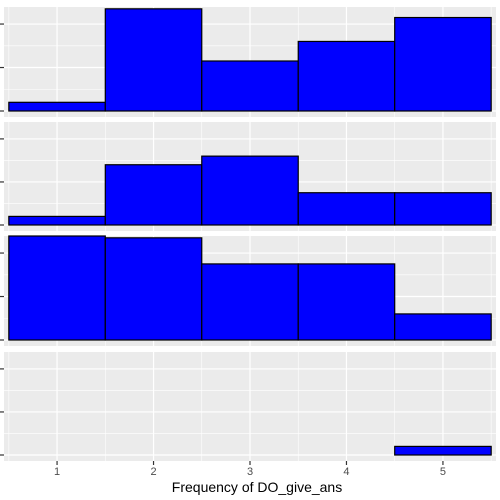  Describe the element at coordinates (153, 472) in the screenshot. I see `x-tick-label: 2` at that location.